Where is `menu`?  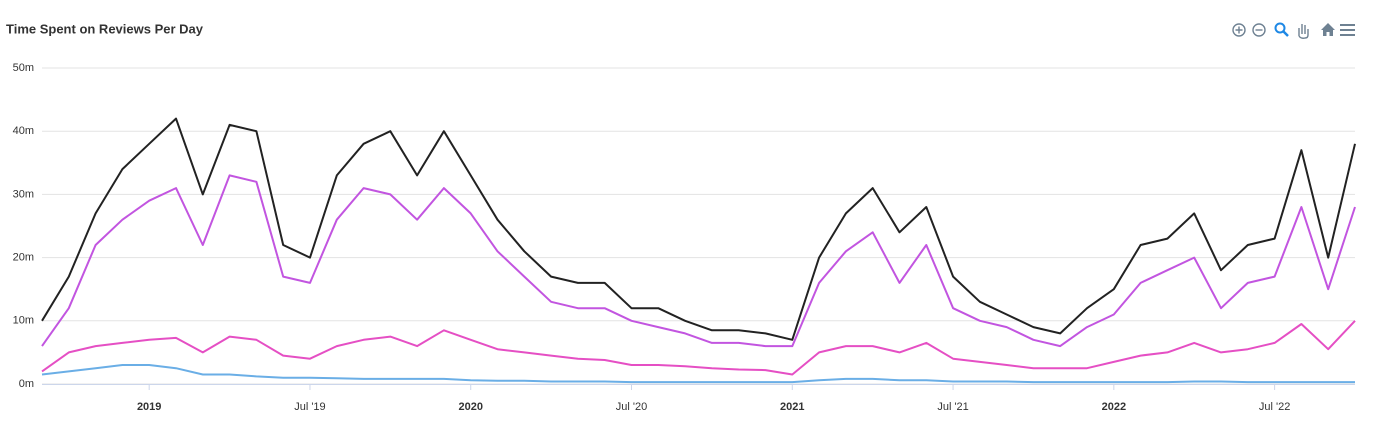 menu is located at coordinates (1347, 30).